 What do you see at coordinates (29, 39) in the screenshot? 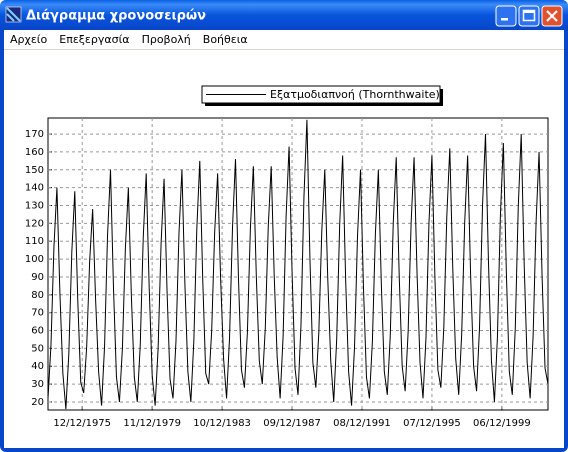
I see `menu-item: Αρχείο` at bounding box center [29, 39].